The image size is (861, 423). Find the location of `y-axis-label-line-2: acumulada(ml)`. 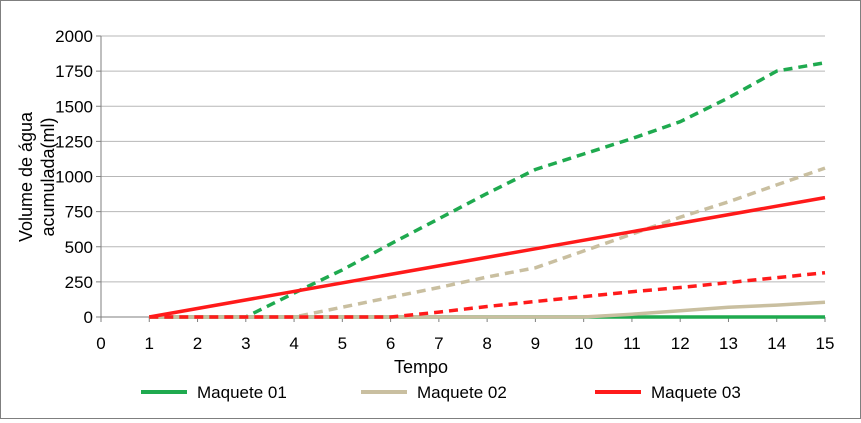

y-axis-label-line-2: acumulada(ml) is located at coordinates (48, 176).